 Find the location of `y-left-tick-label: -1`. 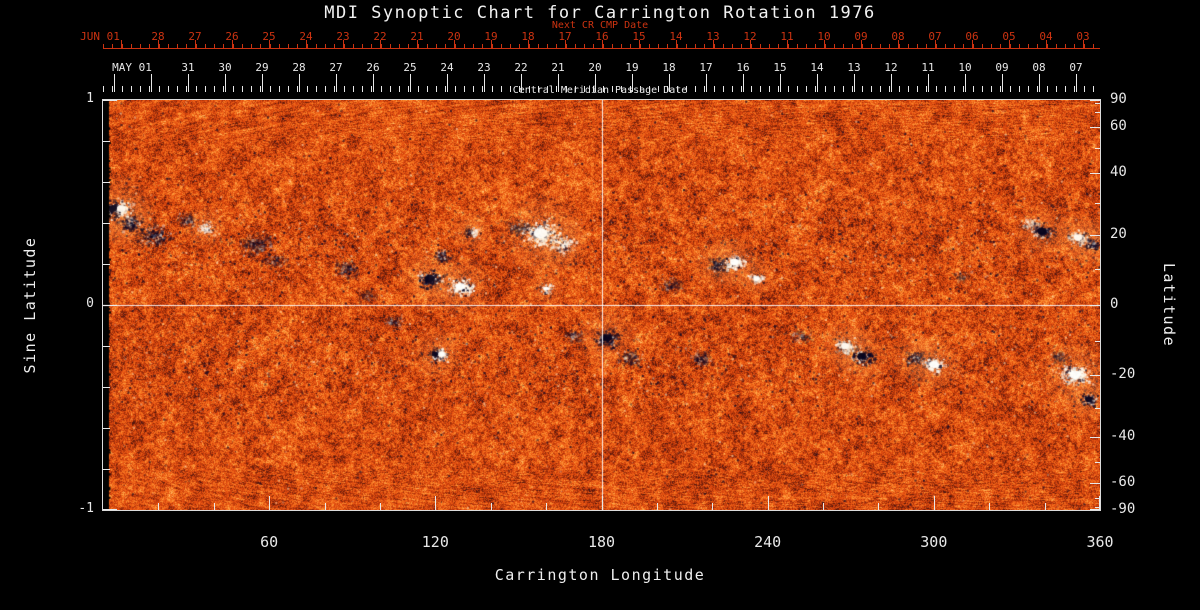

y-left-tick-label: -1 is located at coordinates (86, 508).